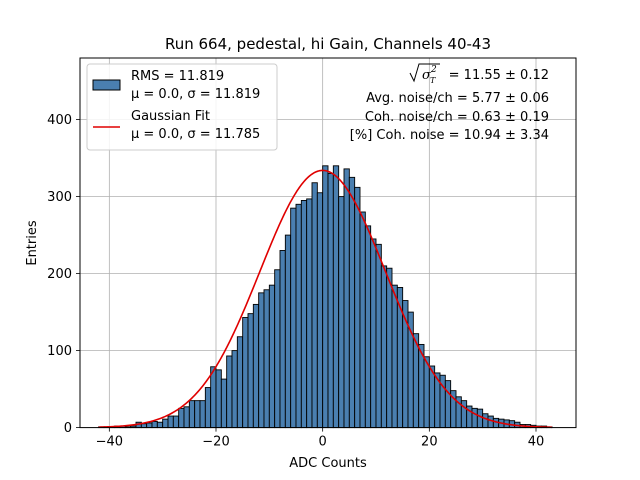 The width and height of the screenshot is (640, 480). What do you see at coordinates (427, 75) in the screenshot?
I see `svg-text: σ` at bounding box center [427, 75].